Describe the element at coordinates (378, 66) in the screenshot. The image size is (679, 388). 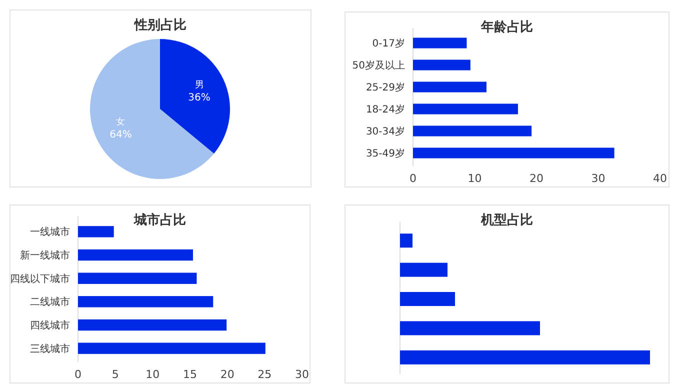
I see `y-tick-label: 50岁及以上` at that location.